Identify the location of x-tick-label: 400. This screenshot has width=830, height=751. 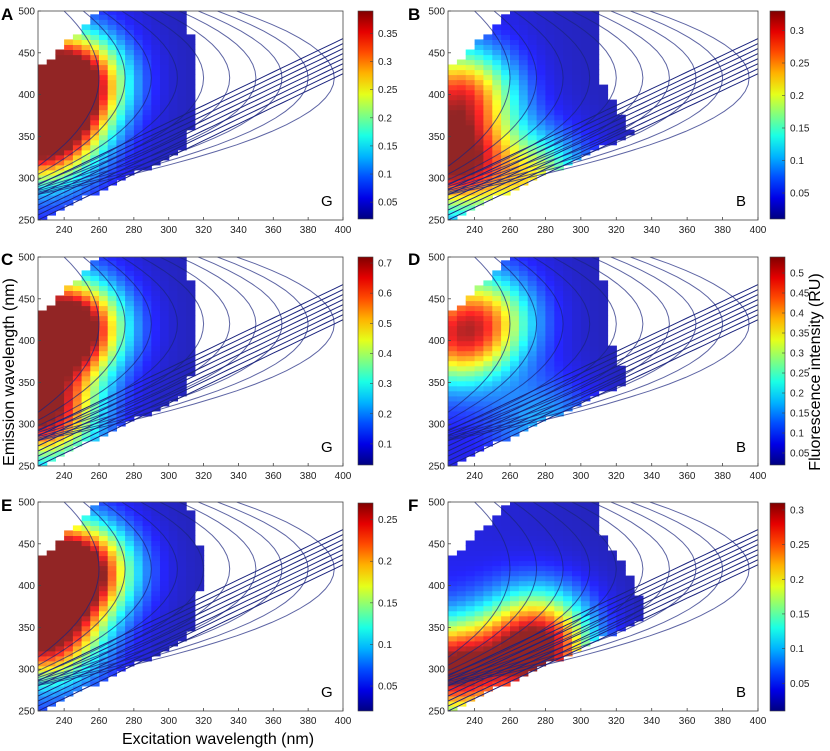
(343, 721).